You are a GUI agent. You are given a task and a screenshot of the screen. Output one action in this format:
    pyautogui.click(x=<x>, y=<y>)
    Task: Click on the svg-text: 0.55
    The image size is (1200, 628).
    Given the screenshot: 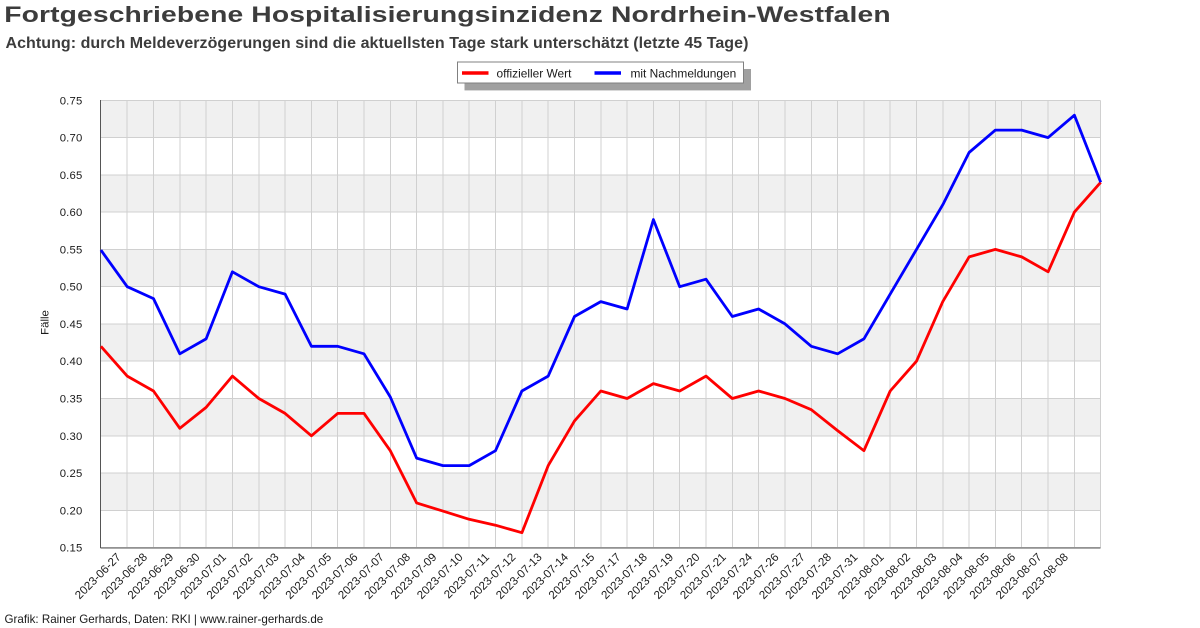 What is the action you would take?
    pyautogui.click(x=71, y=250)
    